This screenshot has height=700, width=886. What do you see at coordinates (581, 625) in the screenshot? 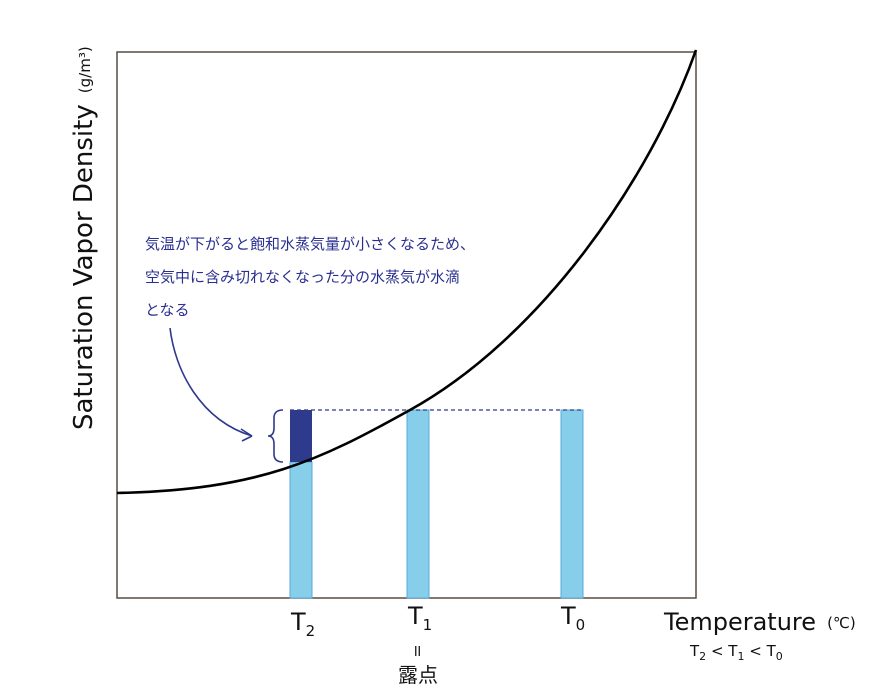
I see `tick-t0-sub: 0` at bounding box center [581, 625].